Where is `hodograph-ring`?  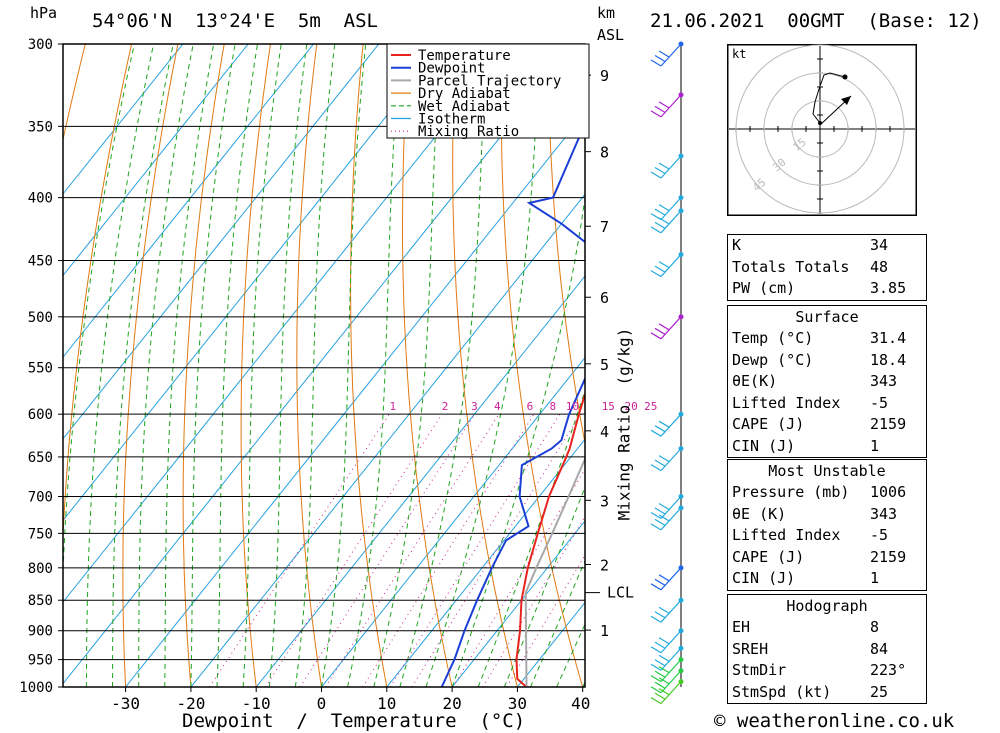 hodograph-ring is located at coordinates (820, 129).